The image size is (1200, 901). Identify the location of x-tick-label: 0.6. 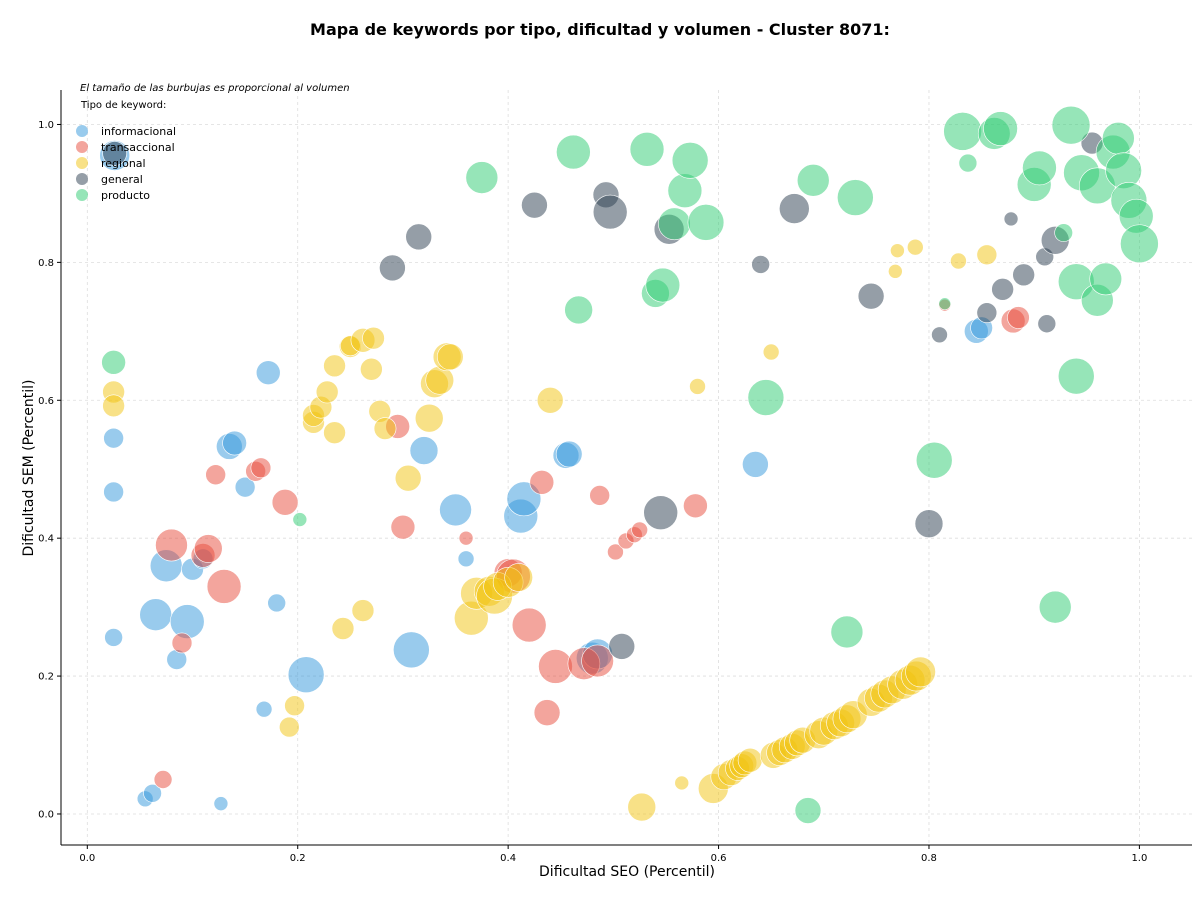
(719, 858).